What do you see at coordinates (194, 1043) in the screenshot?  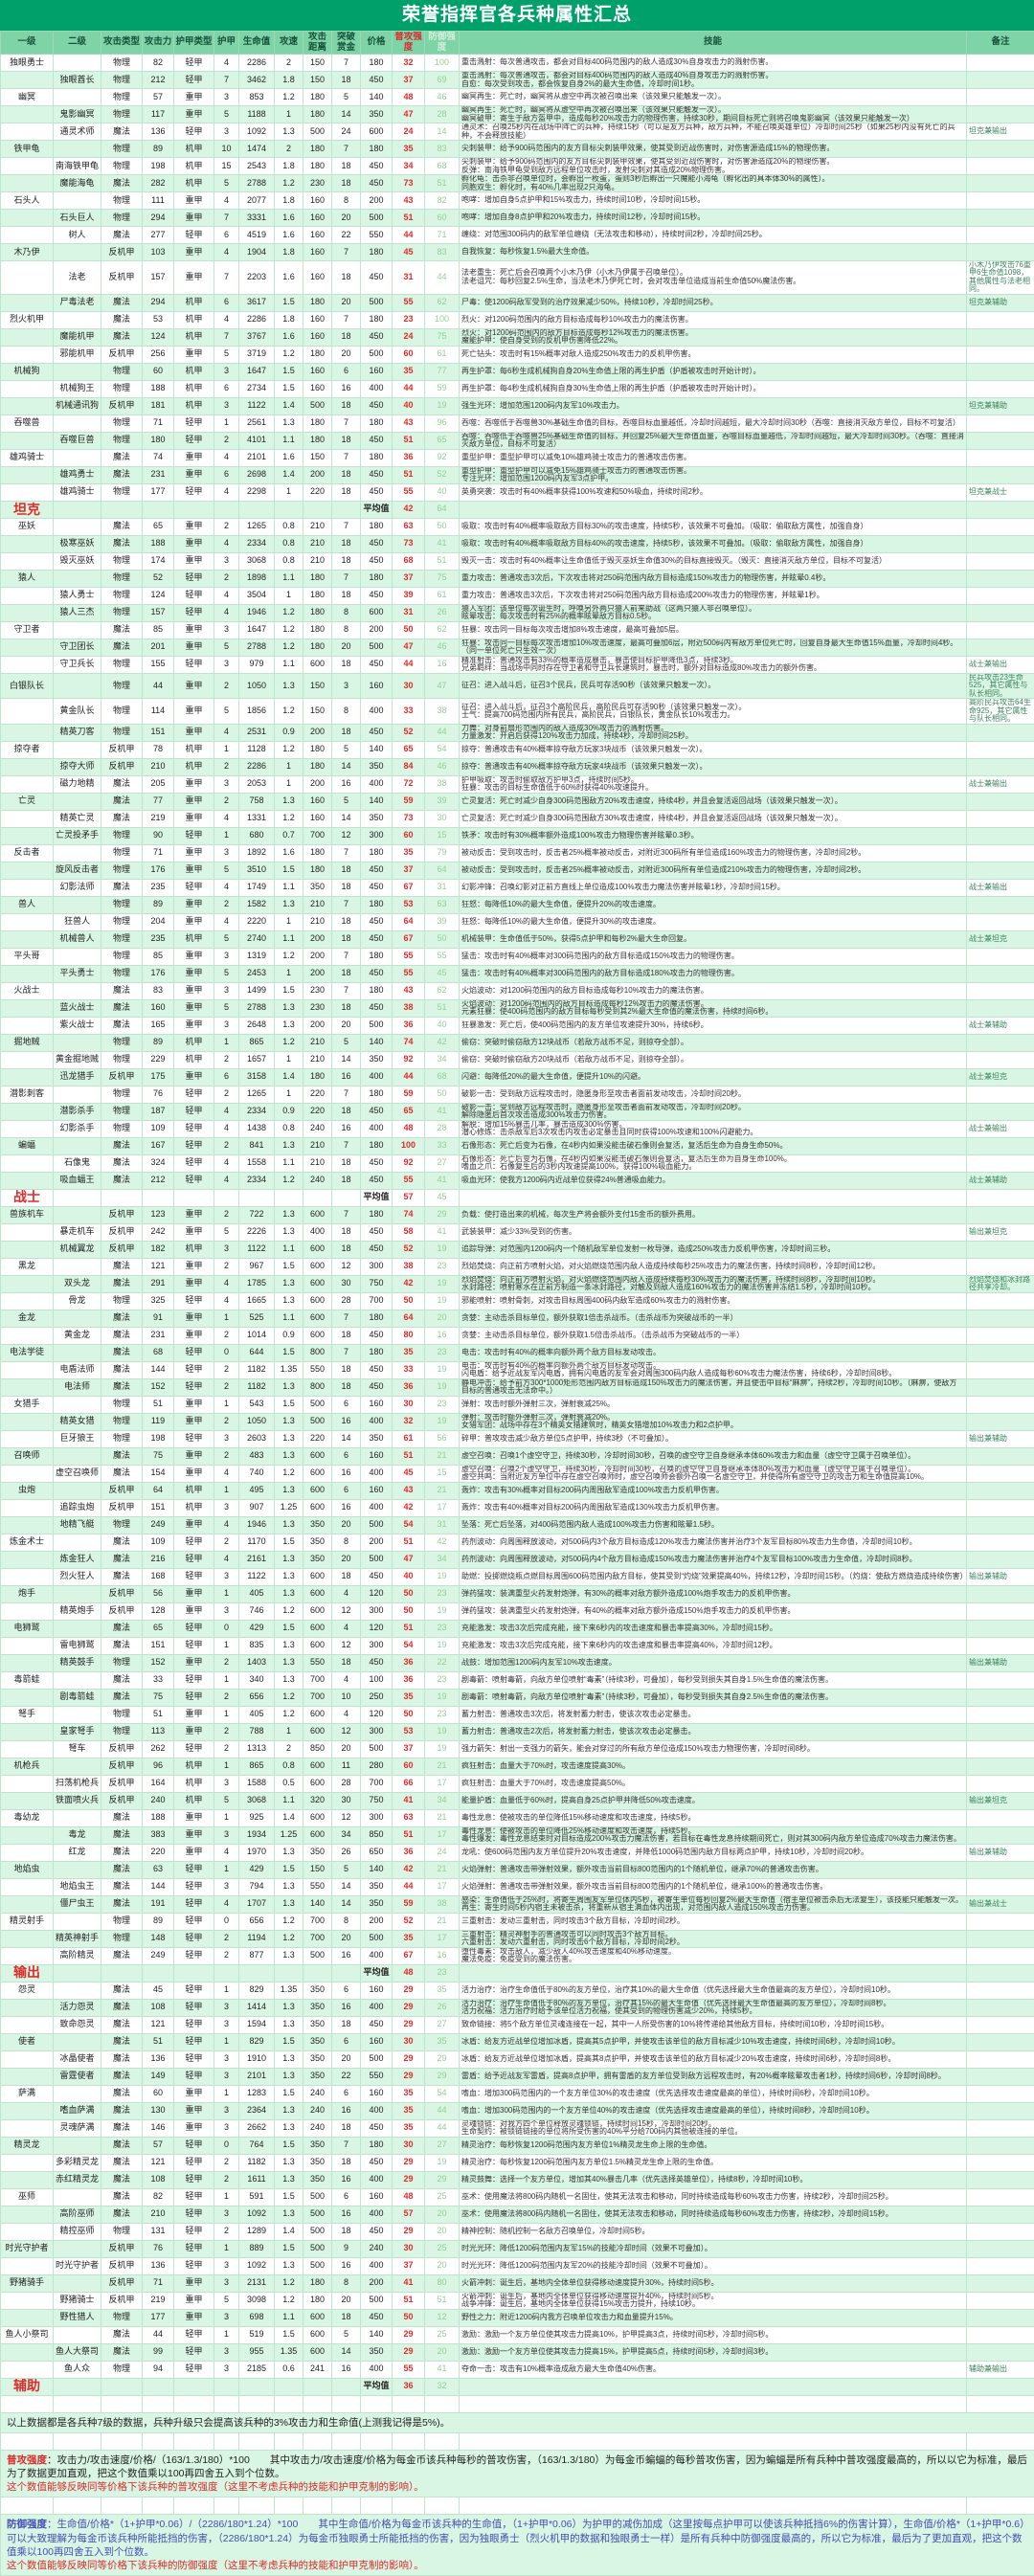 I see `cell: 机甲` at bounding box center [194, 1043].